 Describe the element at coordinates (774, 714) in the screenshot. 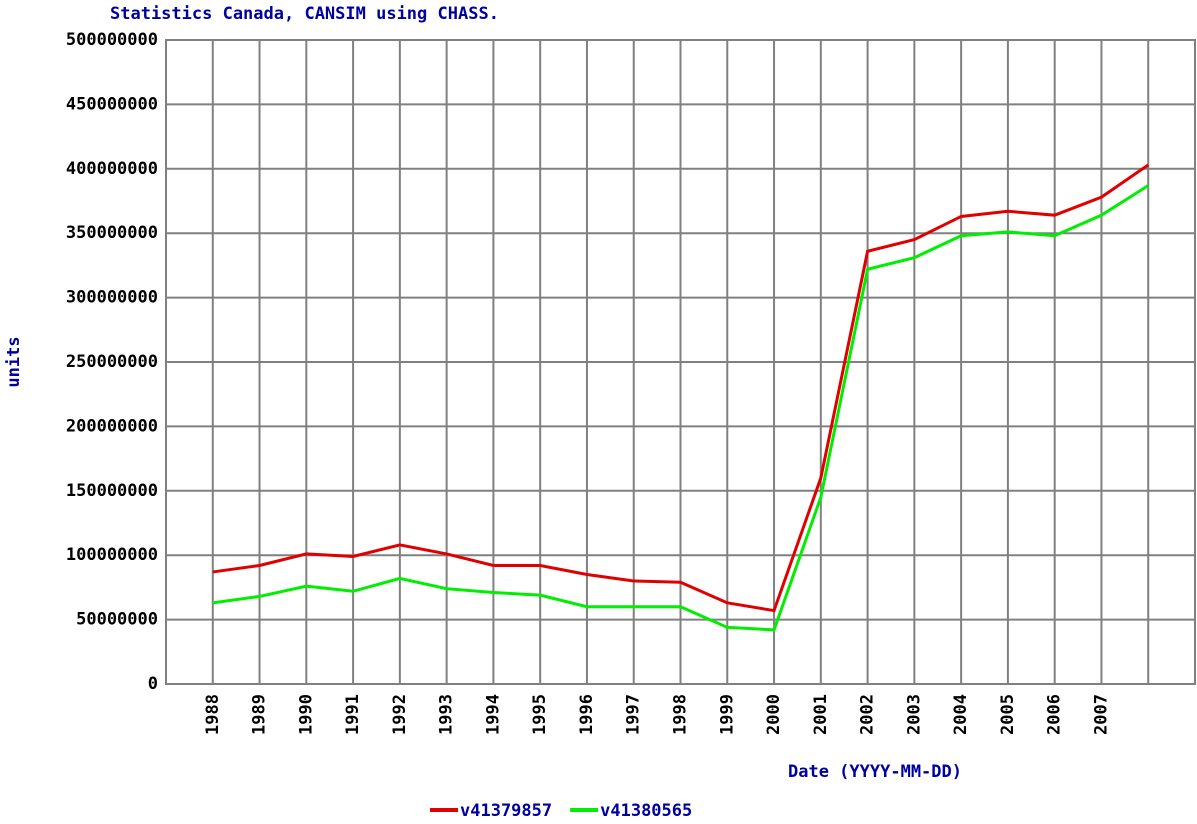

I see `x-tick-label: 2000` at that location.